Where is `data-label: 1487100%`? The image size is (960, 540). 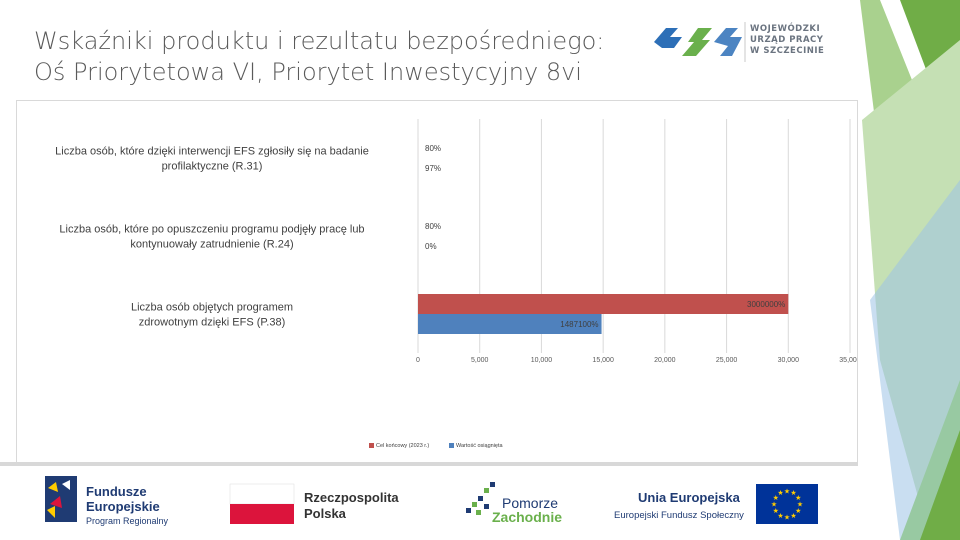
data-label: 1487100% is located at coordinates (579, 324).